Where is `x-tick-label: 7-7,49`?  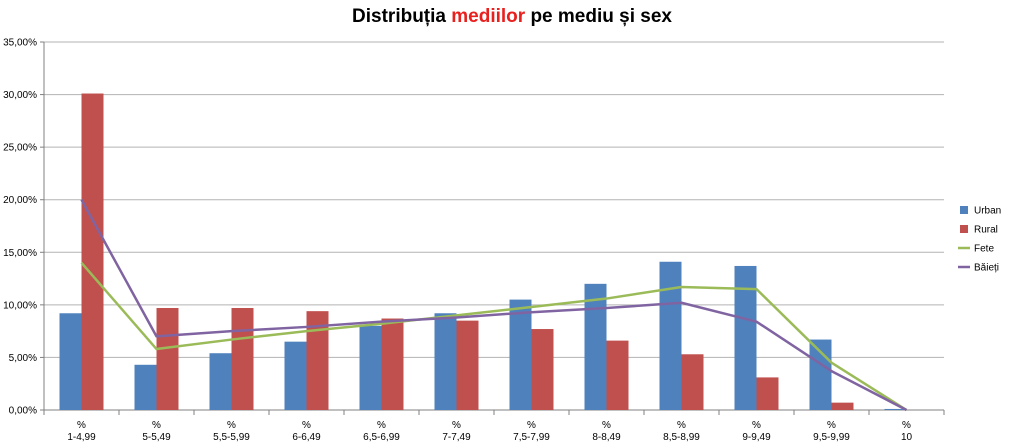
x-tick-label: 7-7,49 is located at coordinates (456, 437).